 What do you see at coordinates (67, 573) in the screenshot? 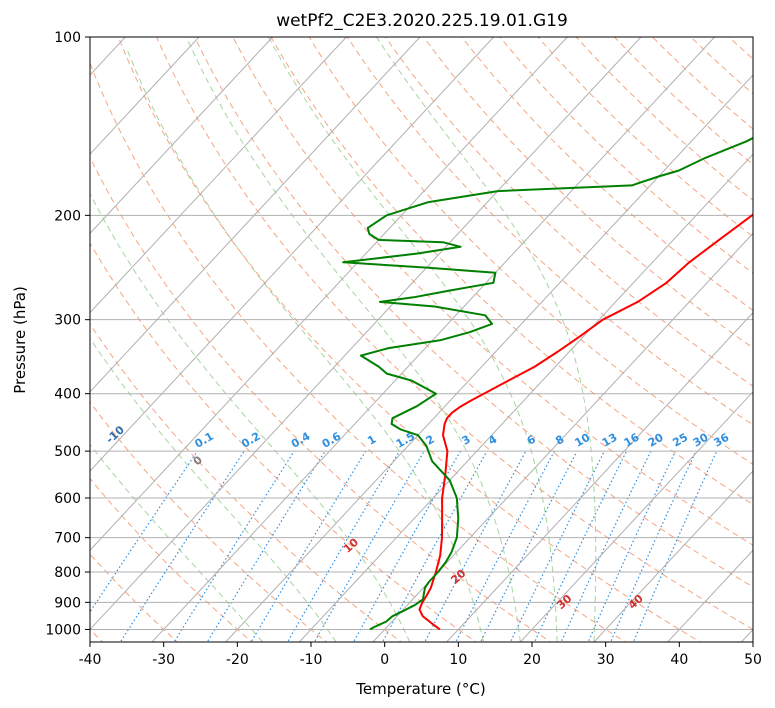
I see `y-tick-label: 800` at bounding box center [67, 573].